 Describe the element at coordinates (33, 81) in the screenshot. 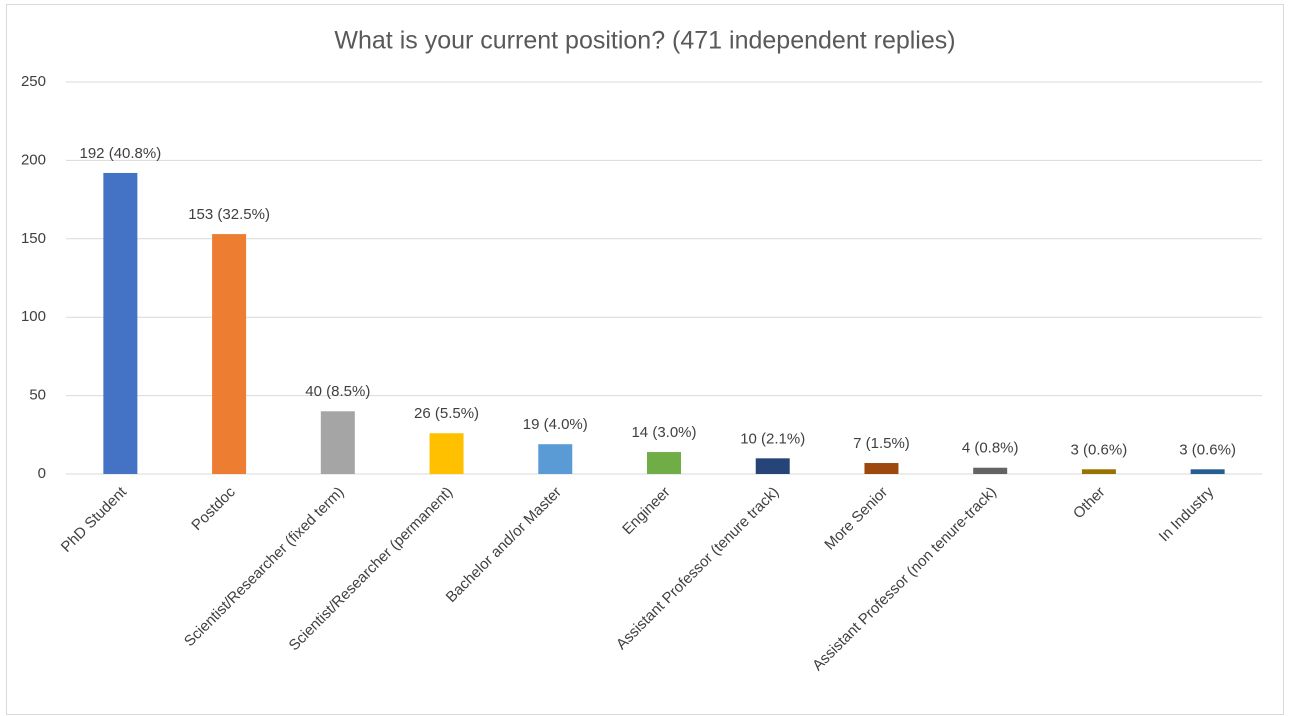

I see `y-tick-label: 250` at that location.